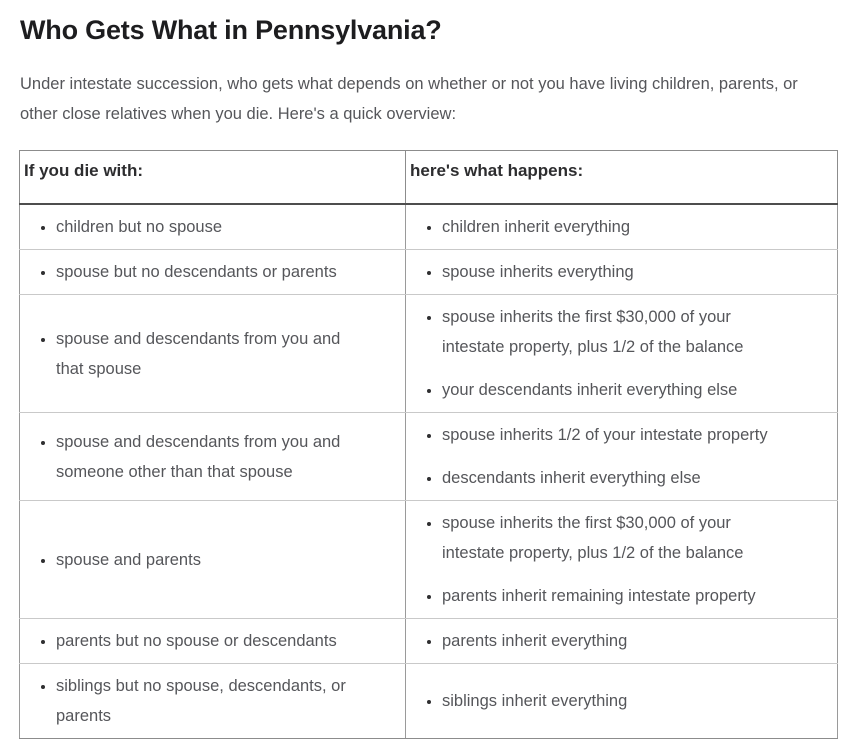 The image size is (855, 739). Describe the element at coordinates (637, 272) in the screenshot. I see `list-item: spouse inherits everything` at that location.